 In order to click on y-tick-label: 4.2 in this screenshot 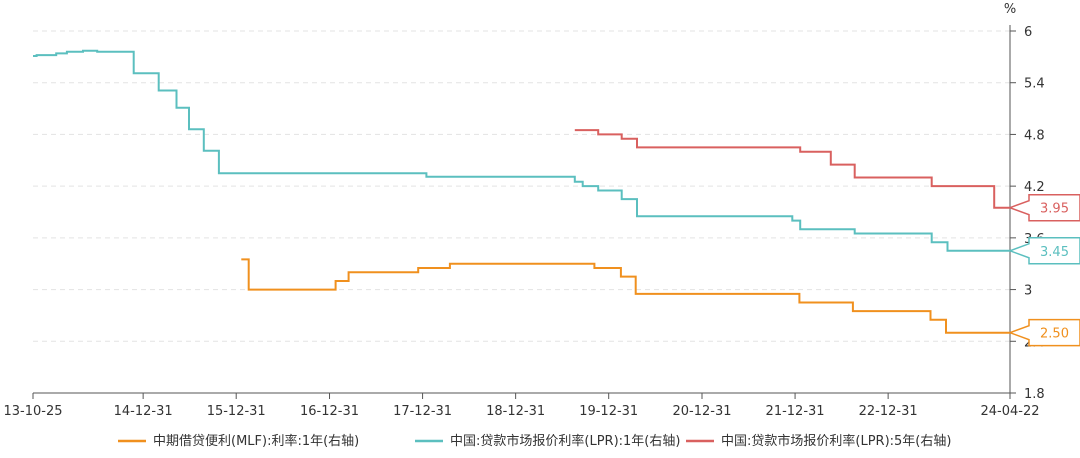, I will do `click(1034, 187)`.